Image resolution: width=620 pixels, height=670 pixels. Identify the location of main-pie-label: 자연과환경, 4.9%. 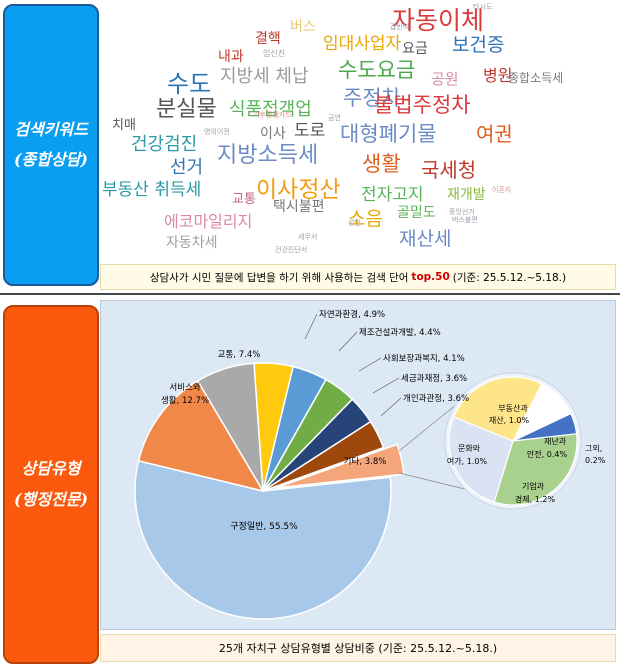
(352, 314).